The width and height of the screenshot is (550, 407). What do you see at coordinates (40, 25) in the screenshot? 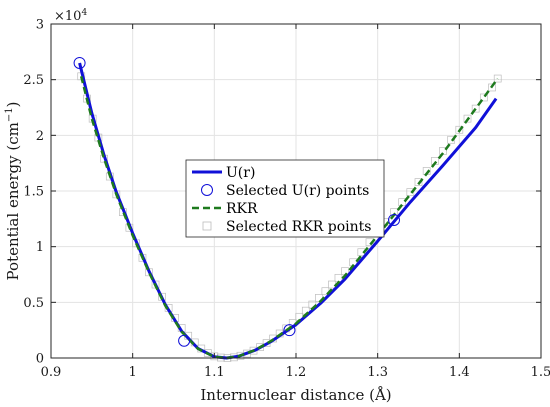
I see `y-tick-label: 3` at bounding box center [40, 25].